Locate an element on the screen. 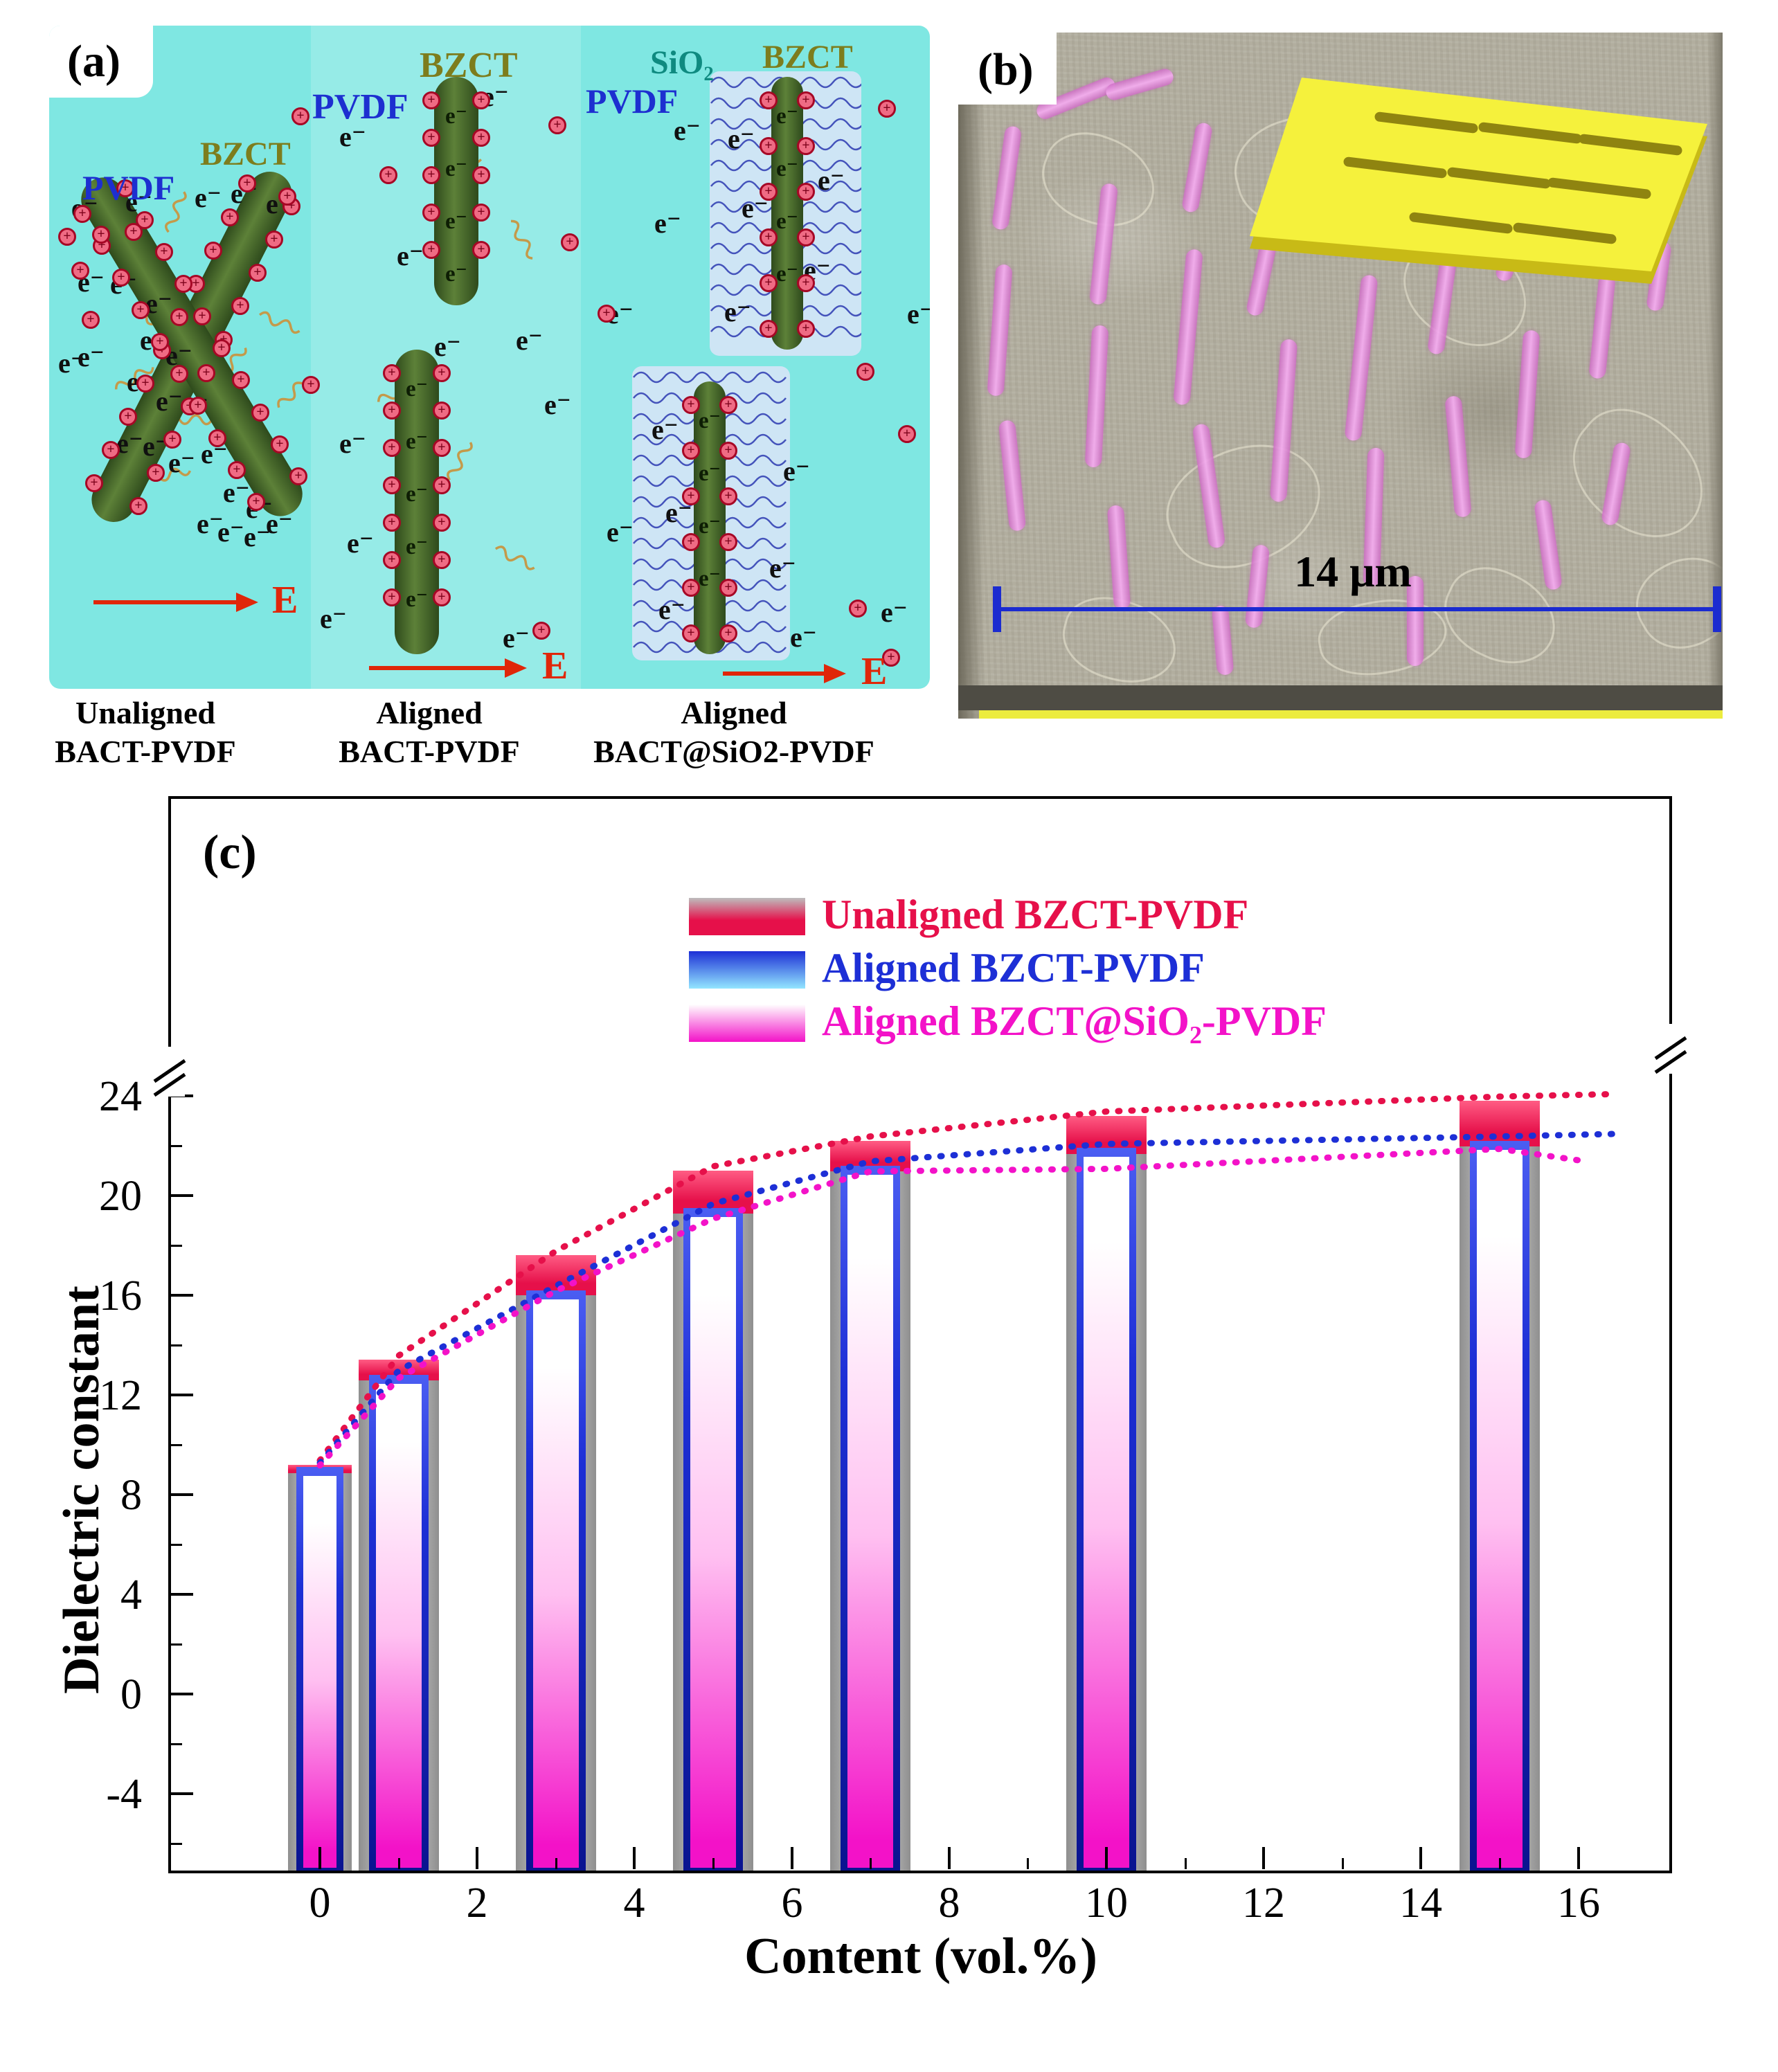 This screenshot has height=2072, width=1778. e-field-arrow-right is located at coordinates (774, 674).